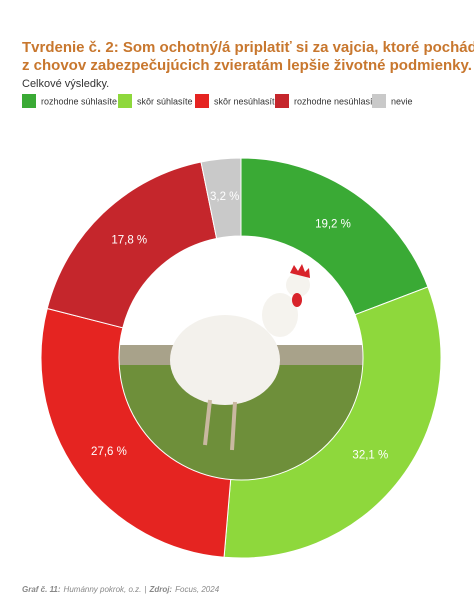 Image resolution: width=474 pixels, height=605 pixels. What do you see at coordinates (337, 101) in the screenshot?
I see `legend-label: rozhodne nesúhlasíte` at bounding box center [337, 101].